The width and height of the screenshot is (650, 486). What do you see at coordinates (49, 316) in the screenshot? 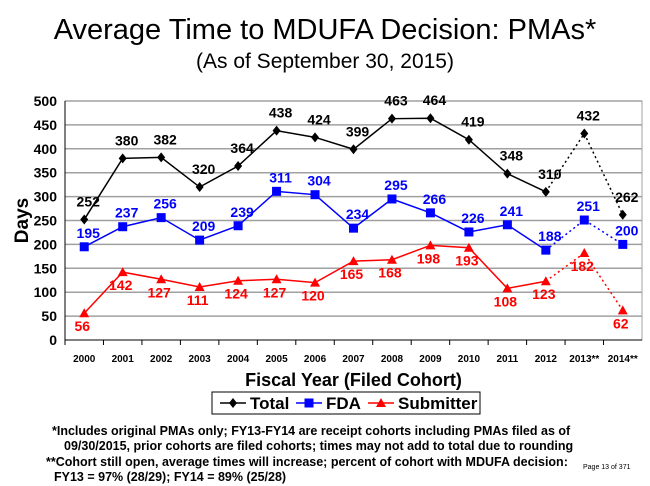
I see `y-tick-label: 50` at bounding box center [49, 316].